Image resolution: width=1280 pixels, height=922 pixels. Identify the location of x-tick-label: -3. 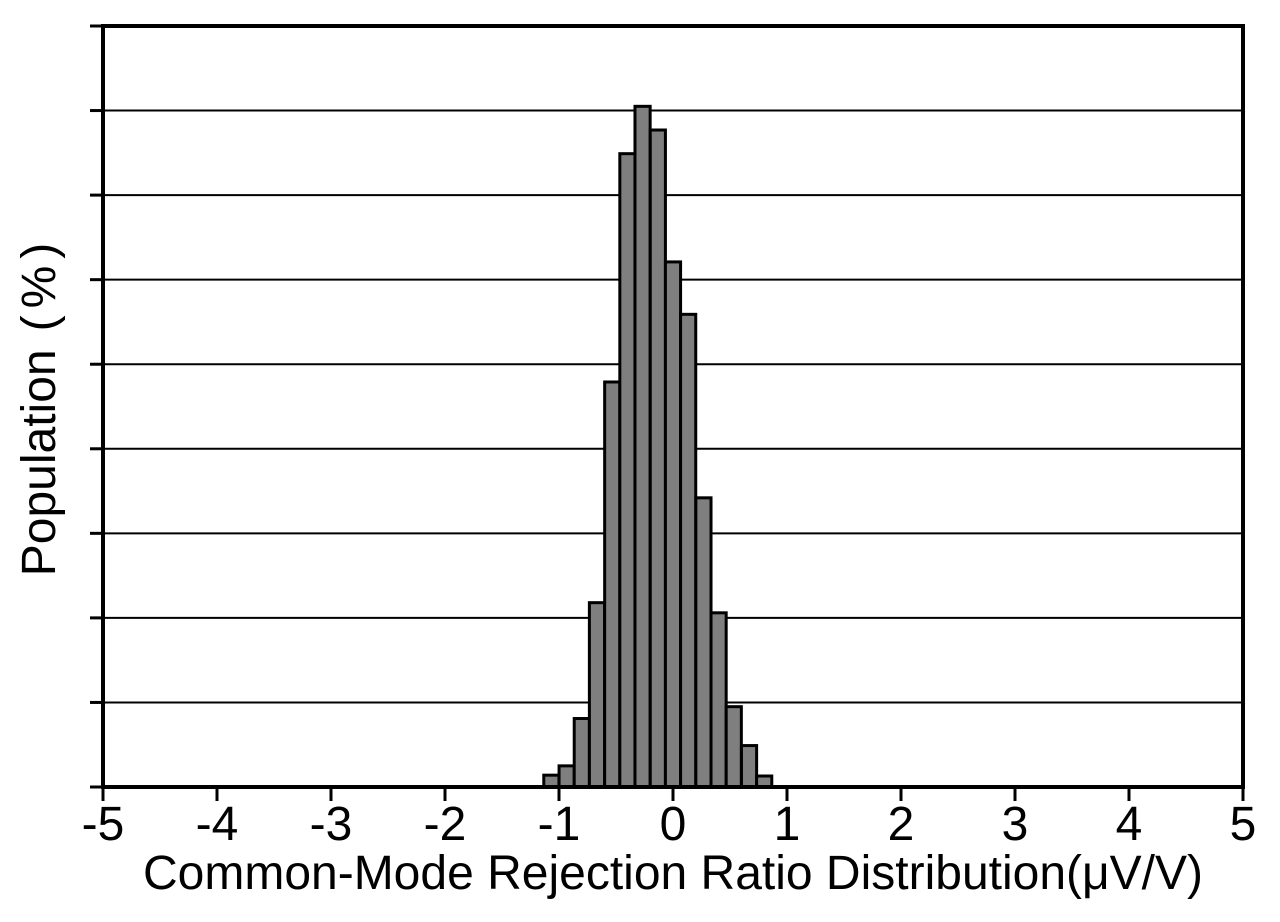
(331, 824).